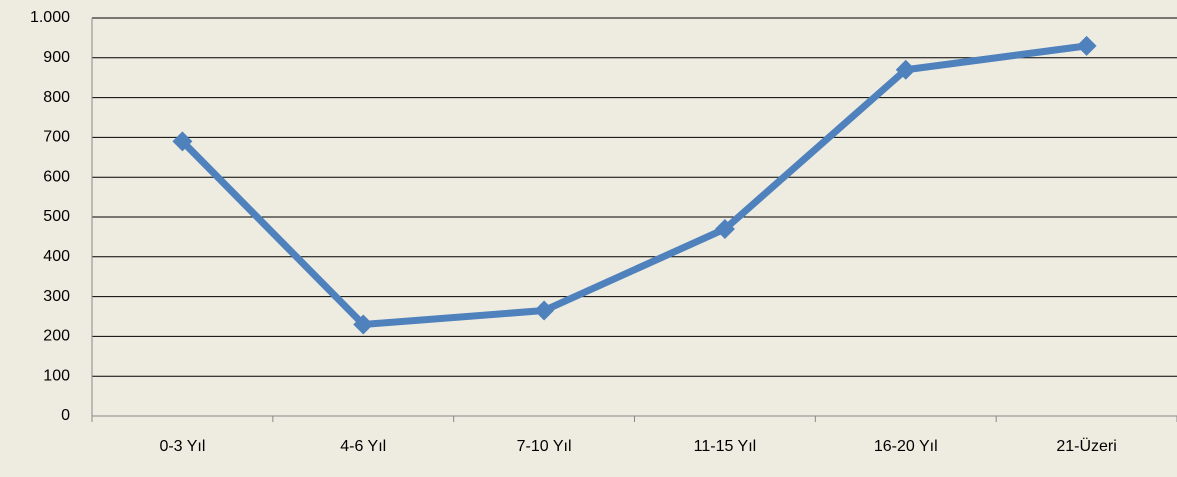  Describe the element at coordinates (906, 446) in the screenshot. I see `x-tick-label: 16-20 Yıl` at that location.